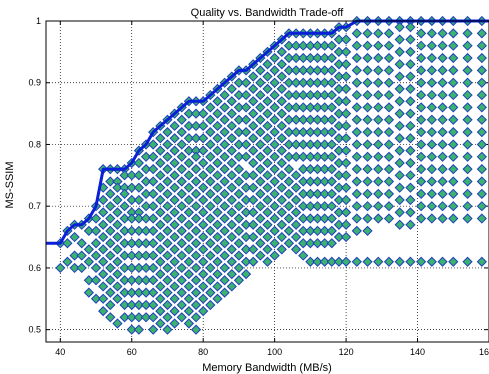 The image size is (489, 374). I want to click on y-tick-label: 0.6, so click(34, 268).